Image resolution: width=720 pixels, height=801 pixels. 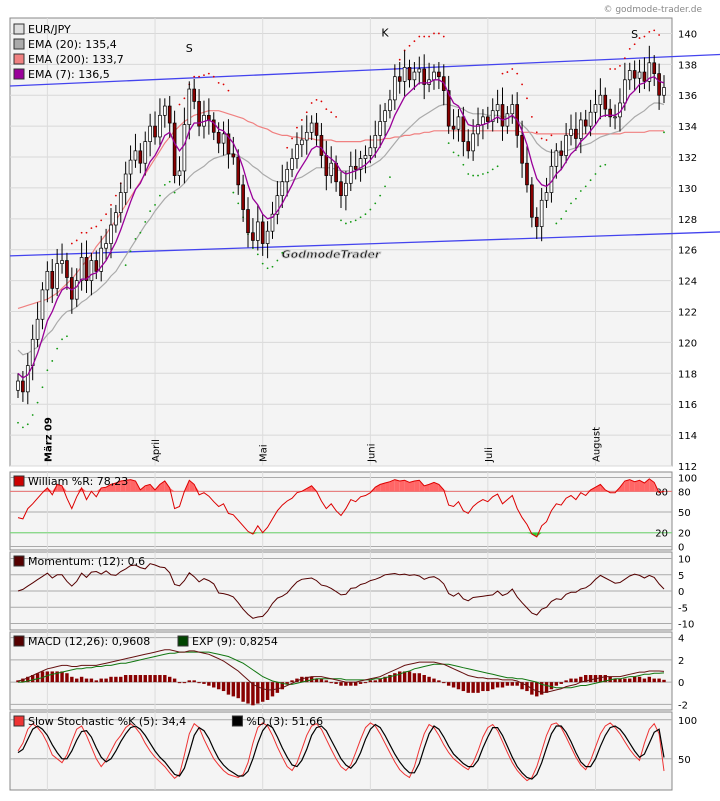 What do you see at coordinates (686, 625) in the screenshot?
I see `y-tick-label: -10` at bounding box center [686, 625].